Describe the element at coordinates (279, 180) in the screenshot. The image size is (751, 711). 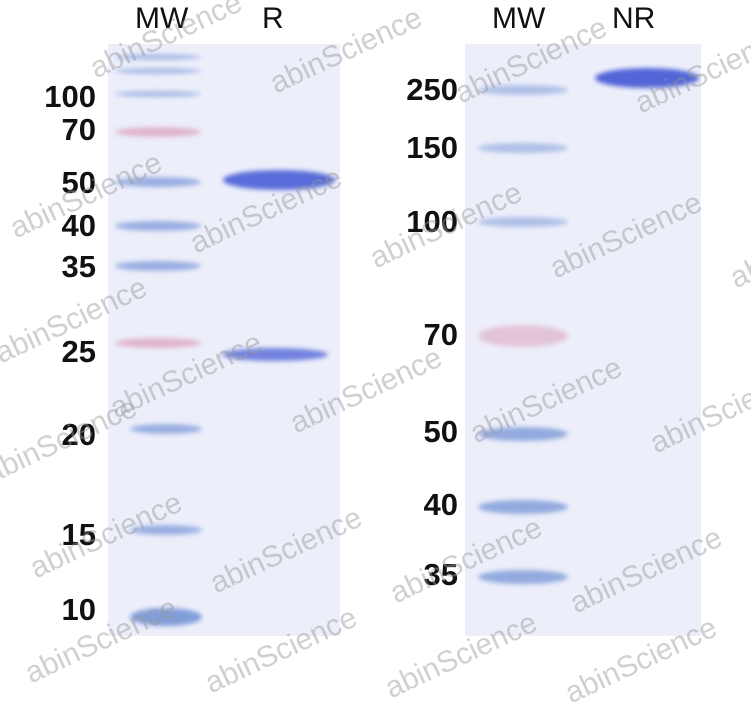
I see `sample-band-r-heavy` at that location.